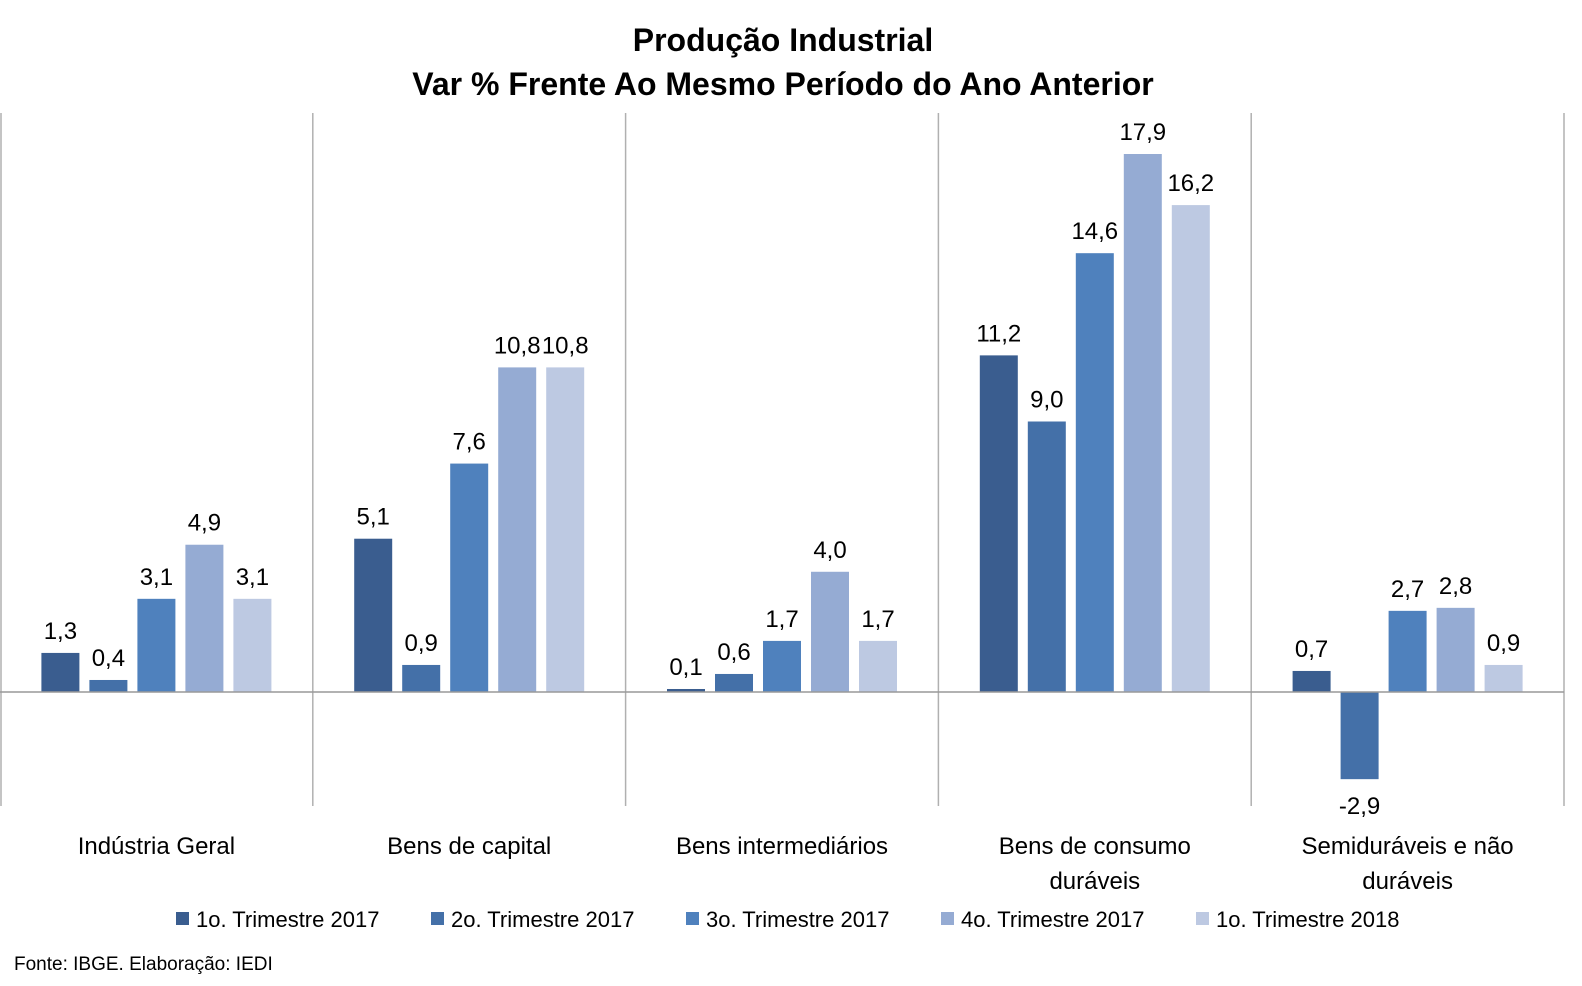 The image size is (1582, 986). Describe the element at coordinates (373, 517) in the screenshot. I see `data-label: 5,1` at that location.